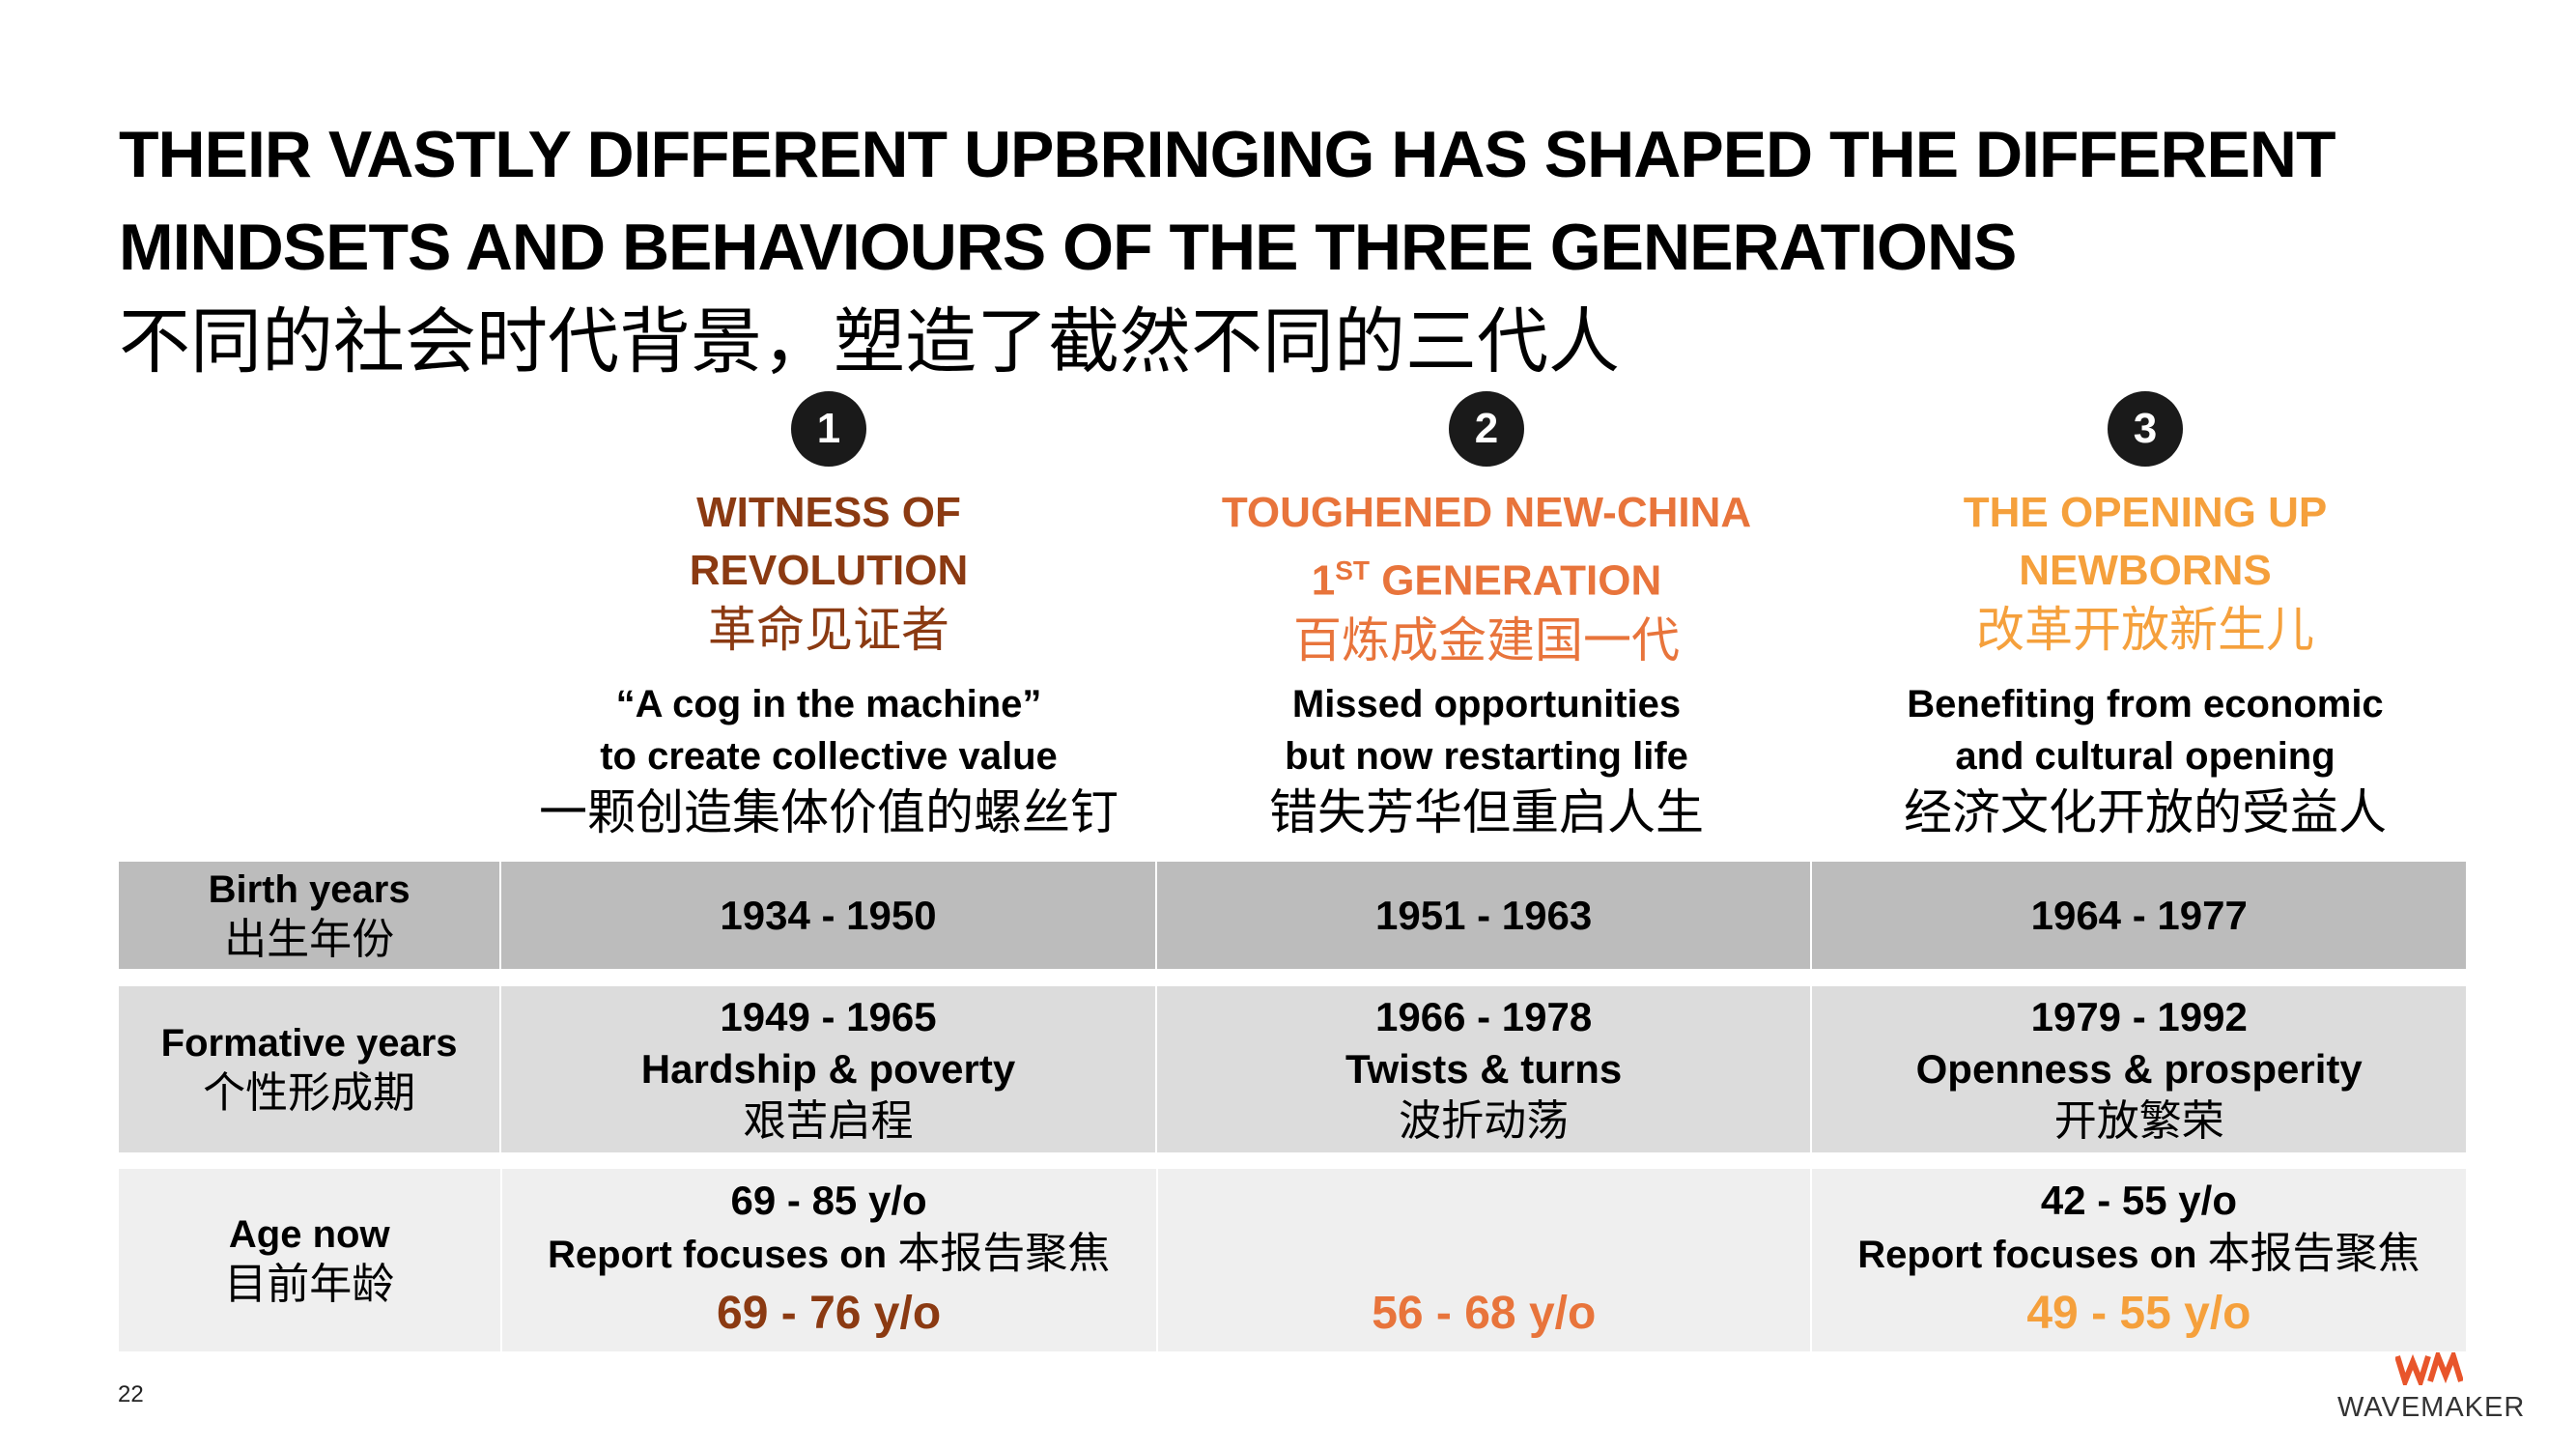  Describe the element at coordinates (1486, 429) in the screenshot. I see `generation-2-number-badge: 2` at that location.